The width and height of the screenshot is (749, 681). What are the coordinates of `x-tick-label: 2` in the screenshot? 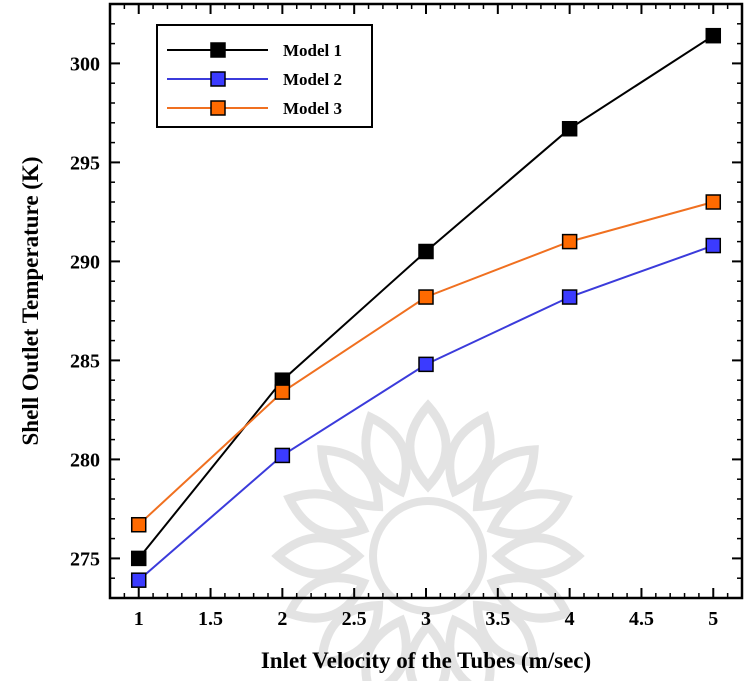 It's located at (282, 619).